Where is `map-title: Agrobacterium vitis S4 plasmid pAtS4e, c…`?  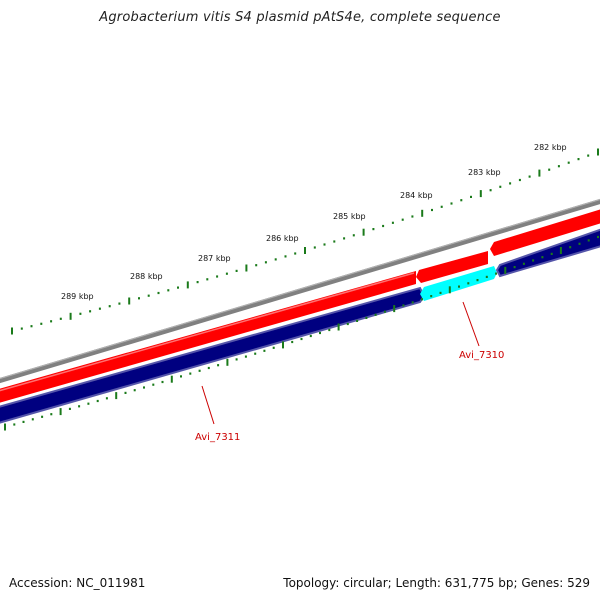
map-title: Agrobacterium vitis S4 plasmid pAtS4e, c… is located at coordinates (300, 17).